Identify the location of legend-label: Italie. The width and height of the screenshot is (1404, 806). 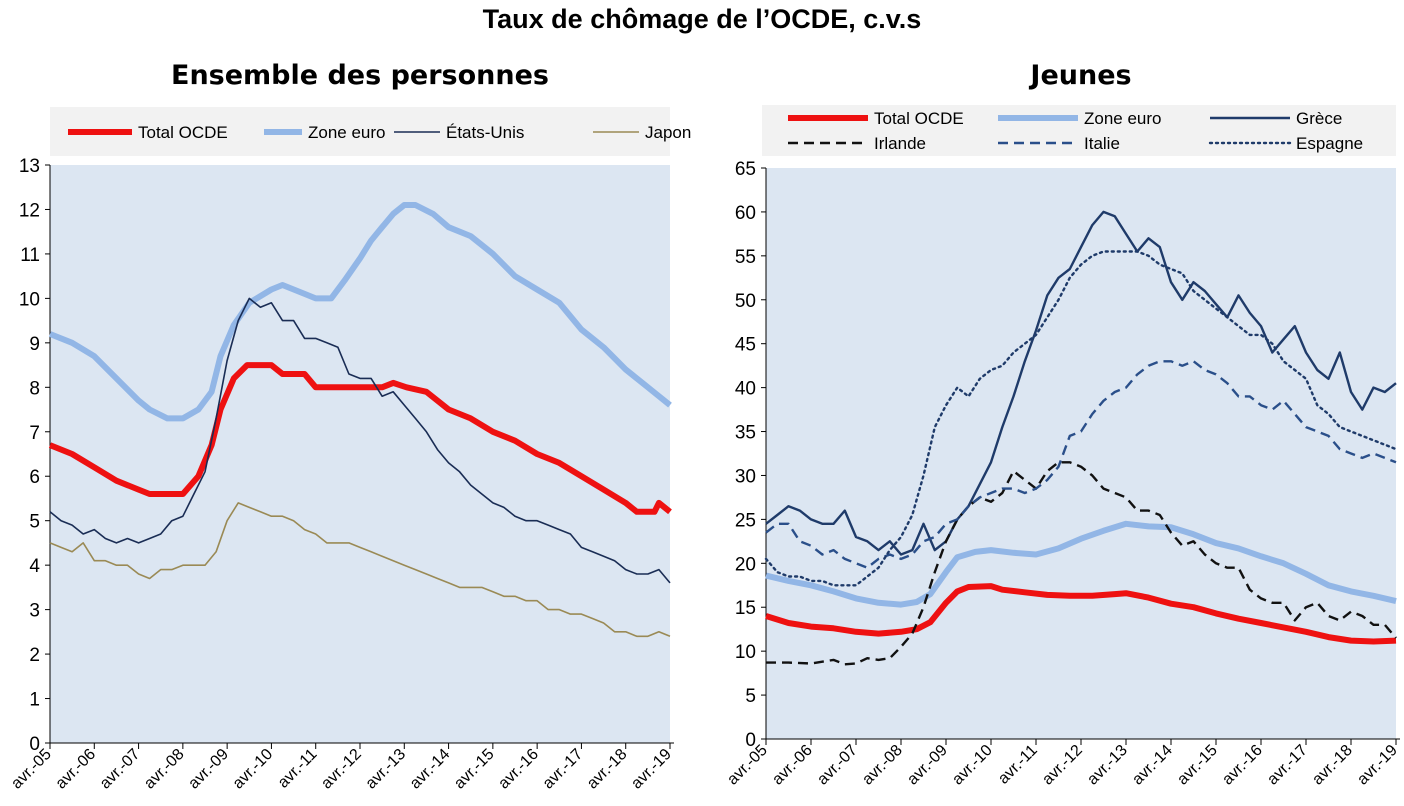
(1102, 143).